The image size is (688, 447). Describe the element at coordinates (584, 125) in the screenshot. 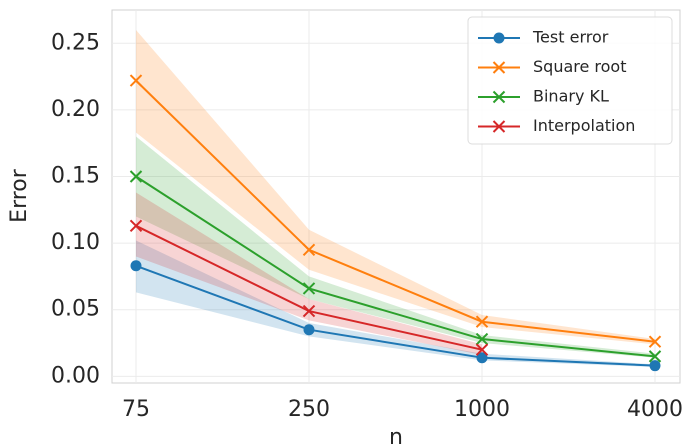

I see `legend-label: Interpolation` at that location.